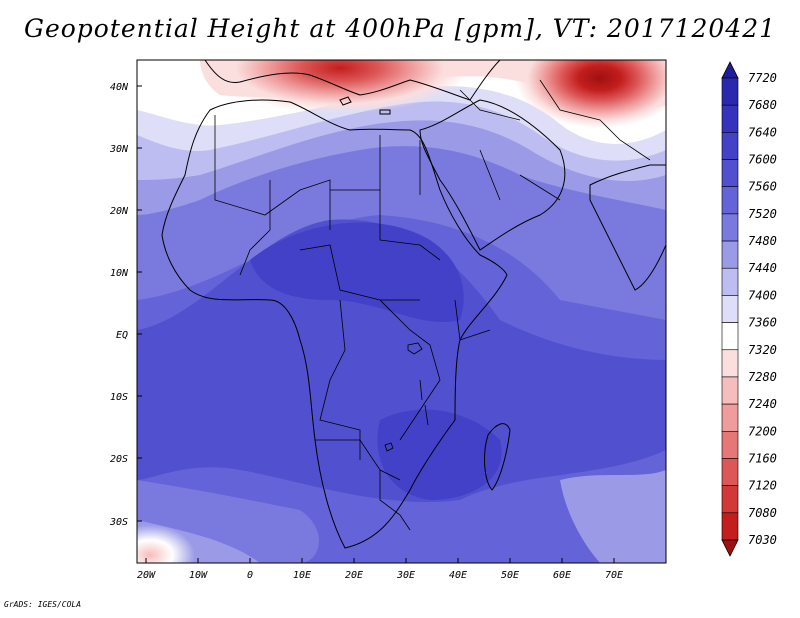  Describe the element at coordinates (510, 575) in the screenshot. I see `lon-tick-label: 50E` at that location.